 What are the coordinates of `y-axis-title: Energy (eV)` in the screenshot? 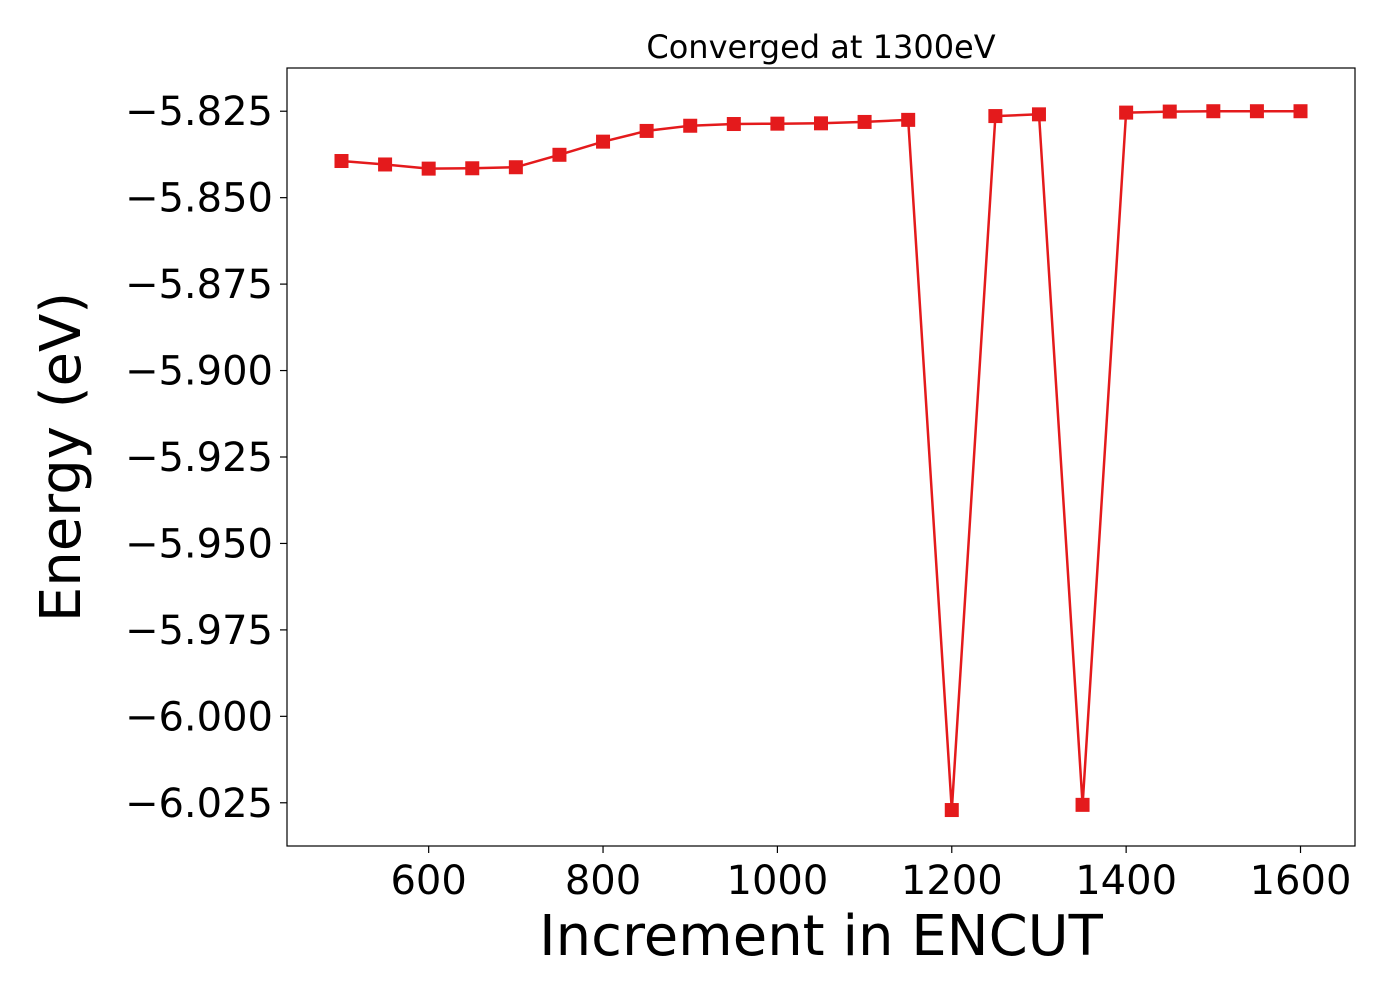 It's located at (61, 457).